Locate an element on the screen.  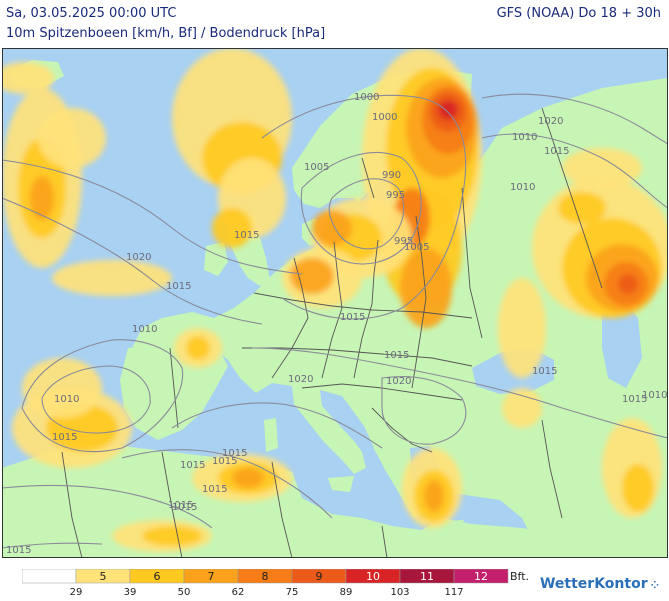
model-run-label: GFS (NOAA) Do 18 + 30h is located at coordinates (578, 13).